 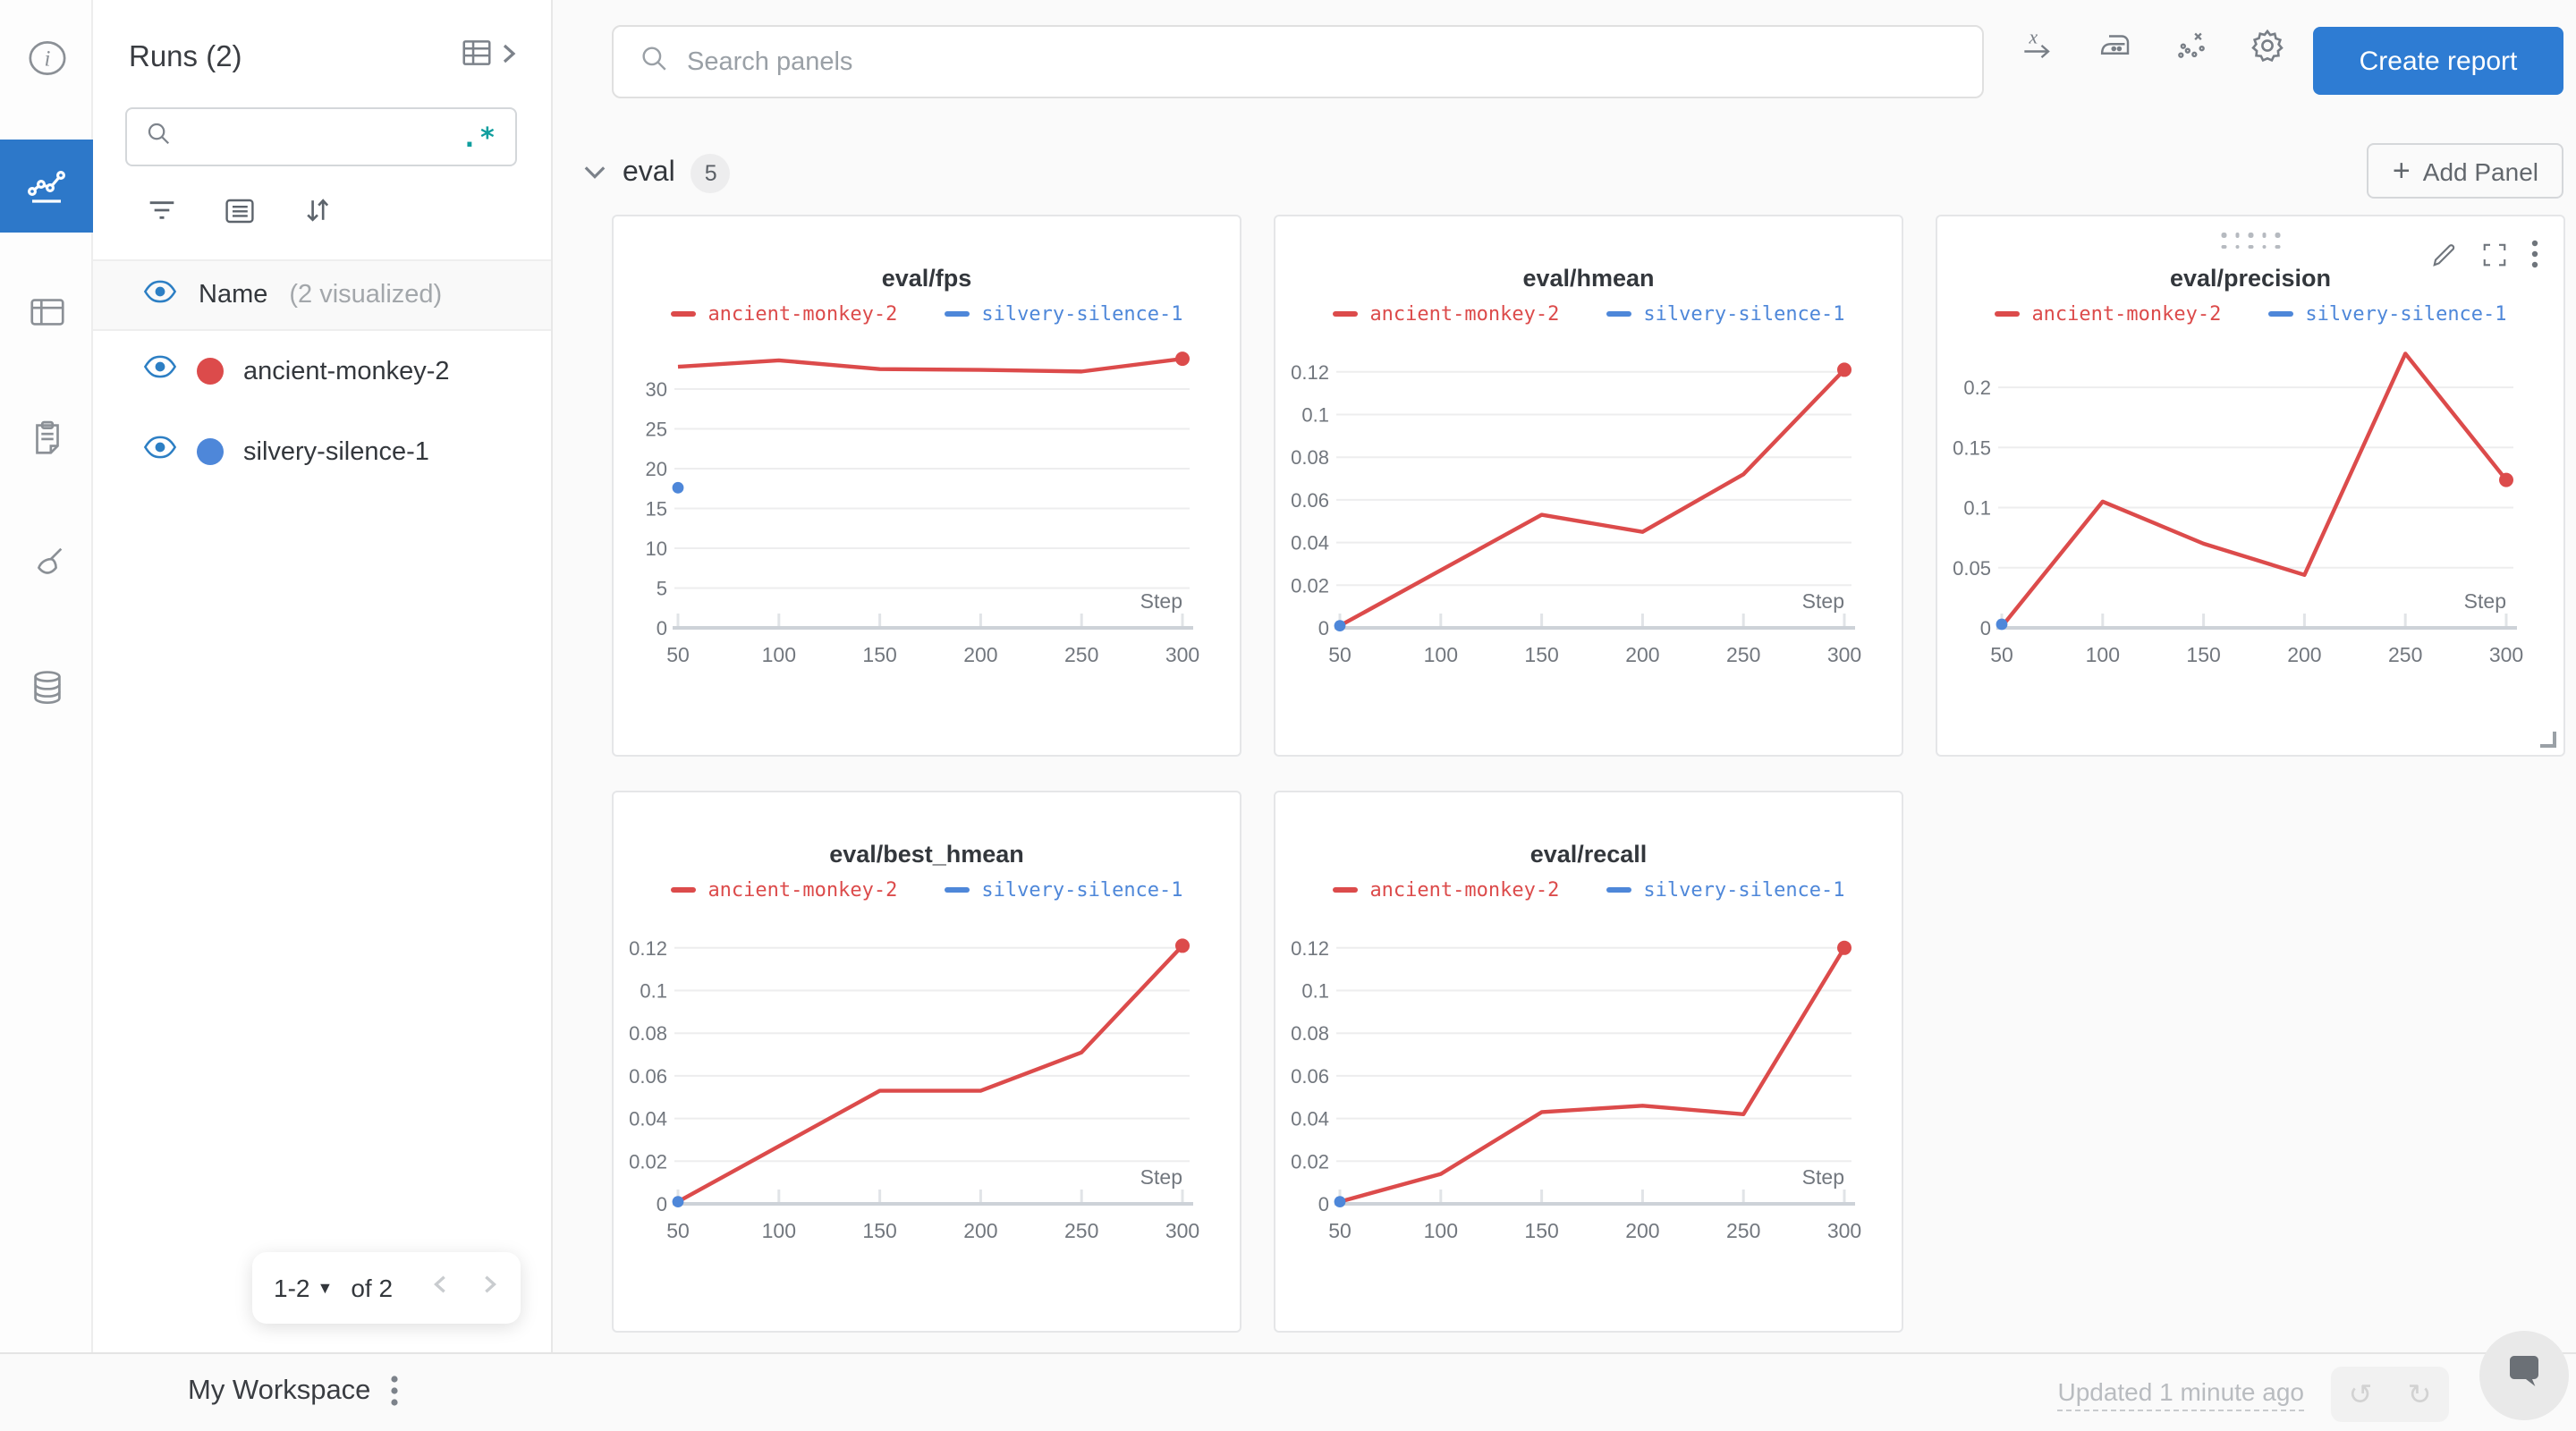 What do you see at coordinates (46, 437) in the screenshot?
I see `rail-item-notes` at bounding box center [46, 437].